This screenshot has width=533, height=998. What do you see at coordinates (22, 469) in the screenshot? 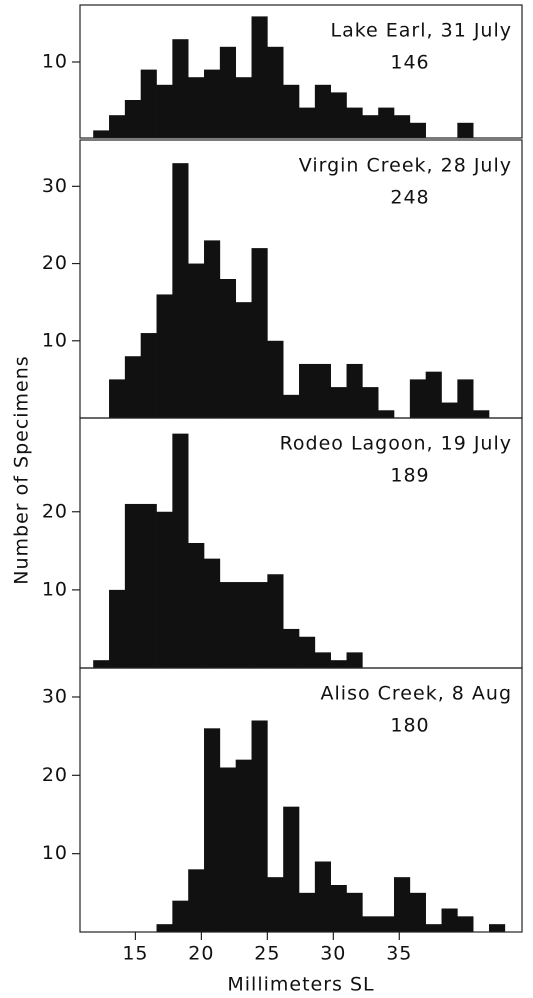
I see `y-axis-label: Number of Specimens` at bounding box center [22, 469].